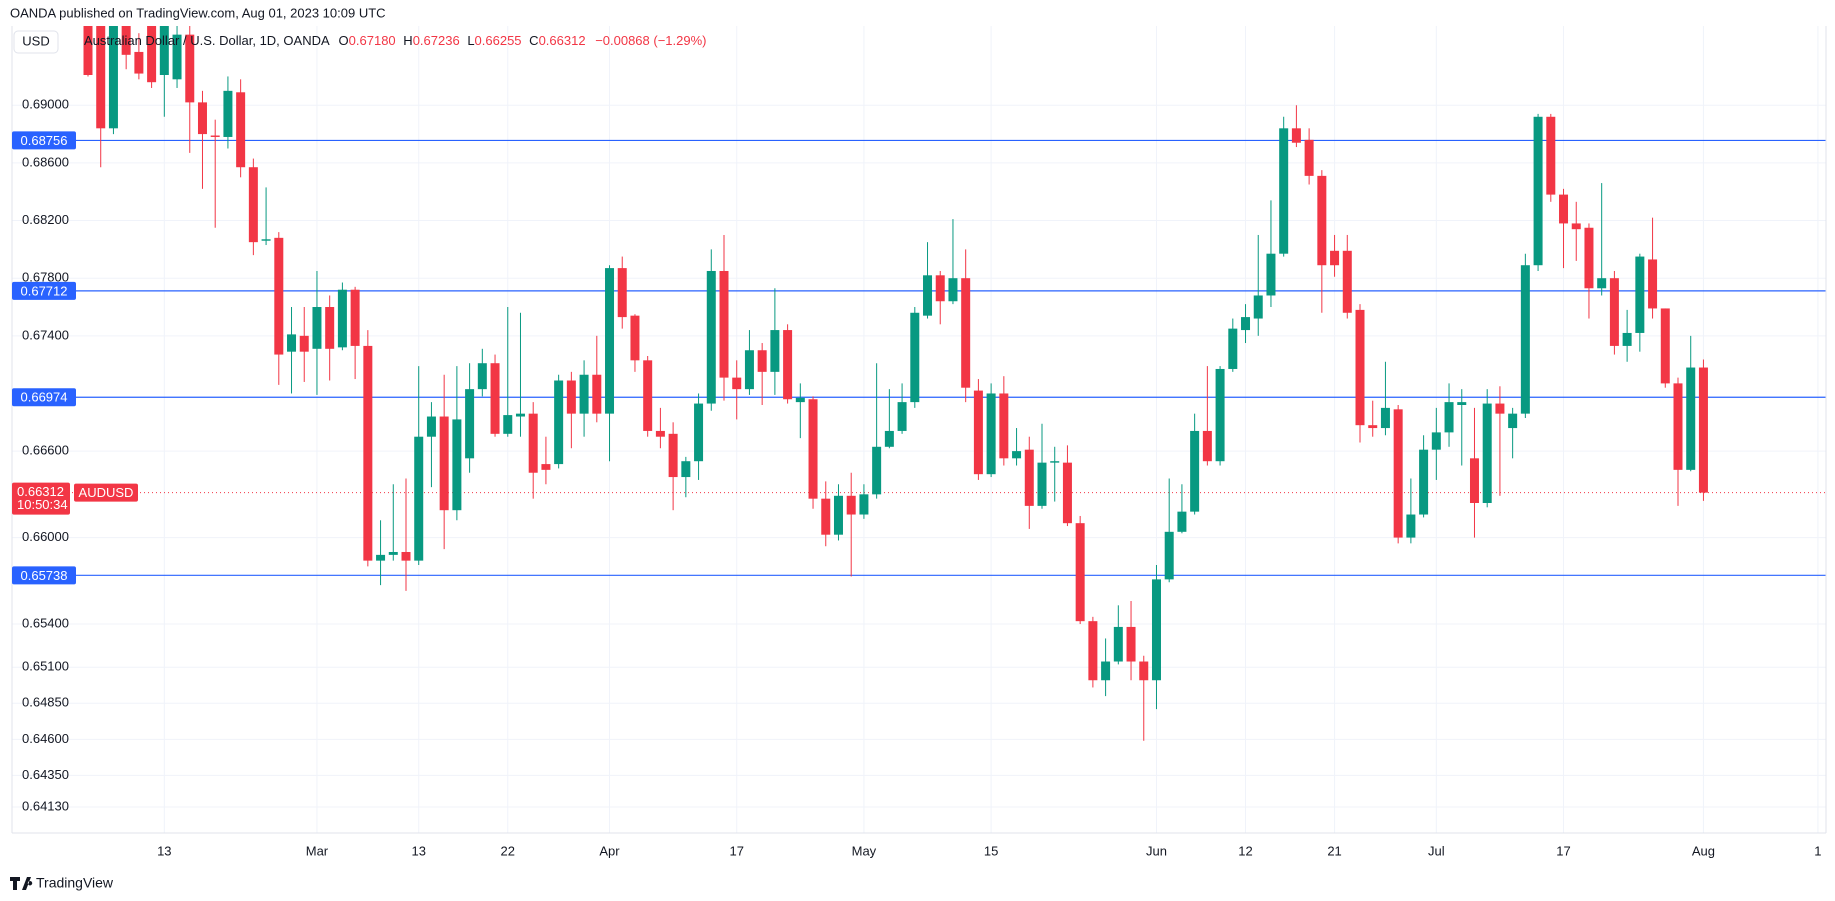  I want to click on x-tick-label: 22, so click(508, 850).